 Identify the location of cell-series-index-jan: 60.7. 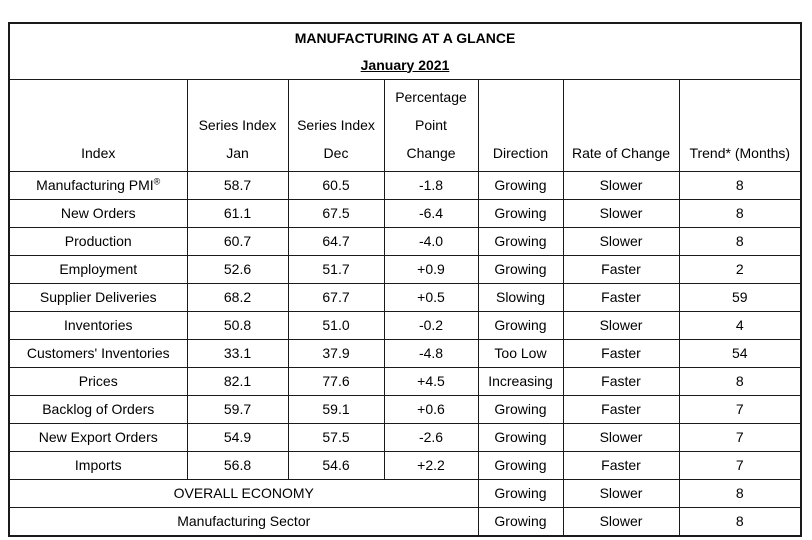
(237, 241).